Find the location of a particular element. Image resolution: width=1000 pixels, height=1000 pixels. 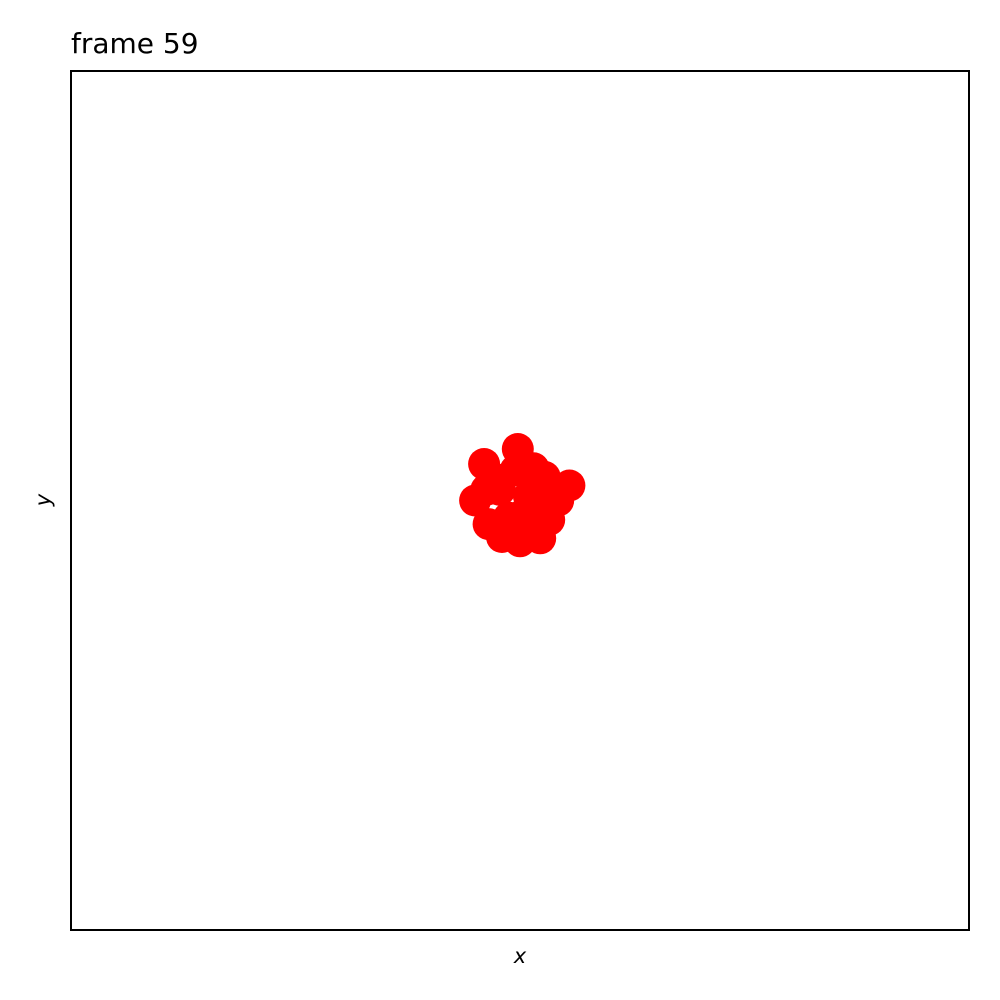

y-axis-label: y is located at coordinates (43, 500).